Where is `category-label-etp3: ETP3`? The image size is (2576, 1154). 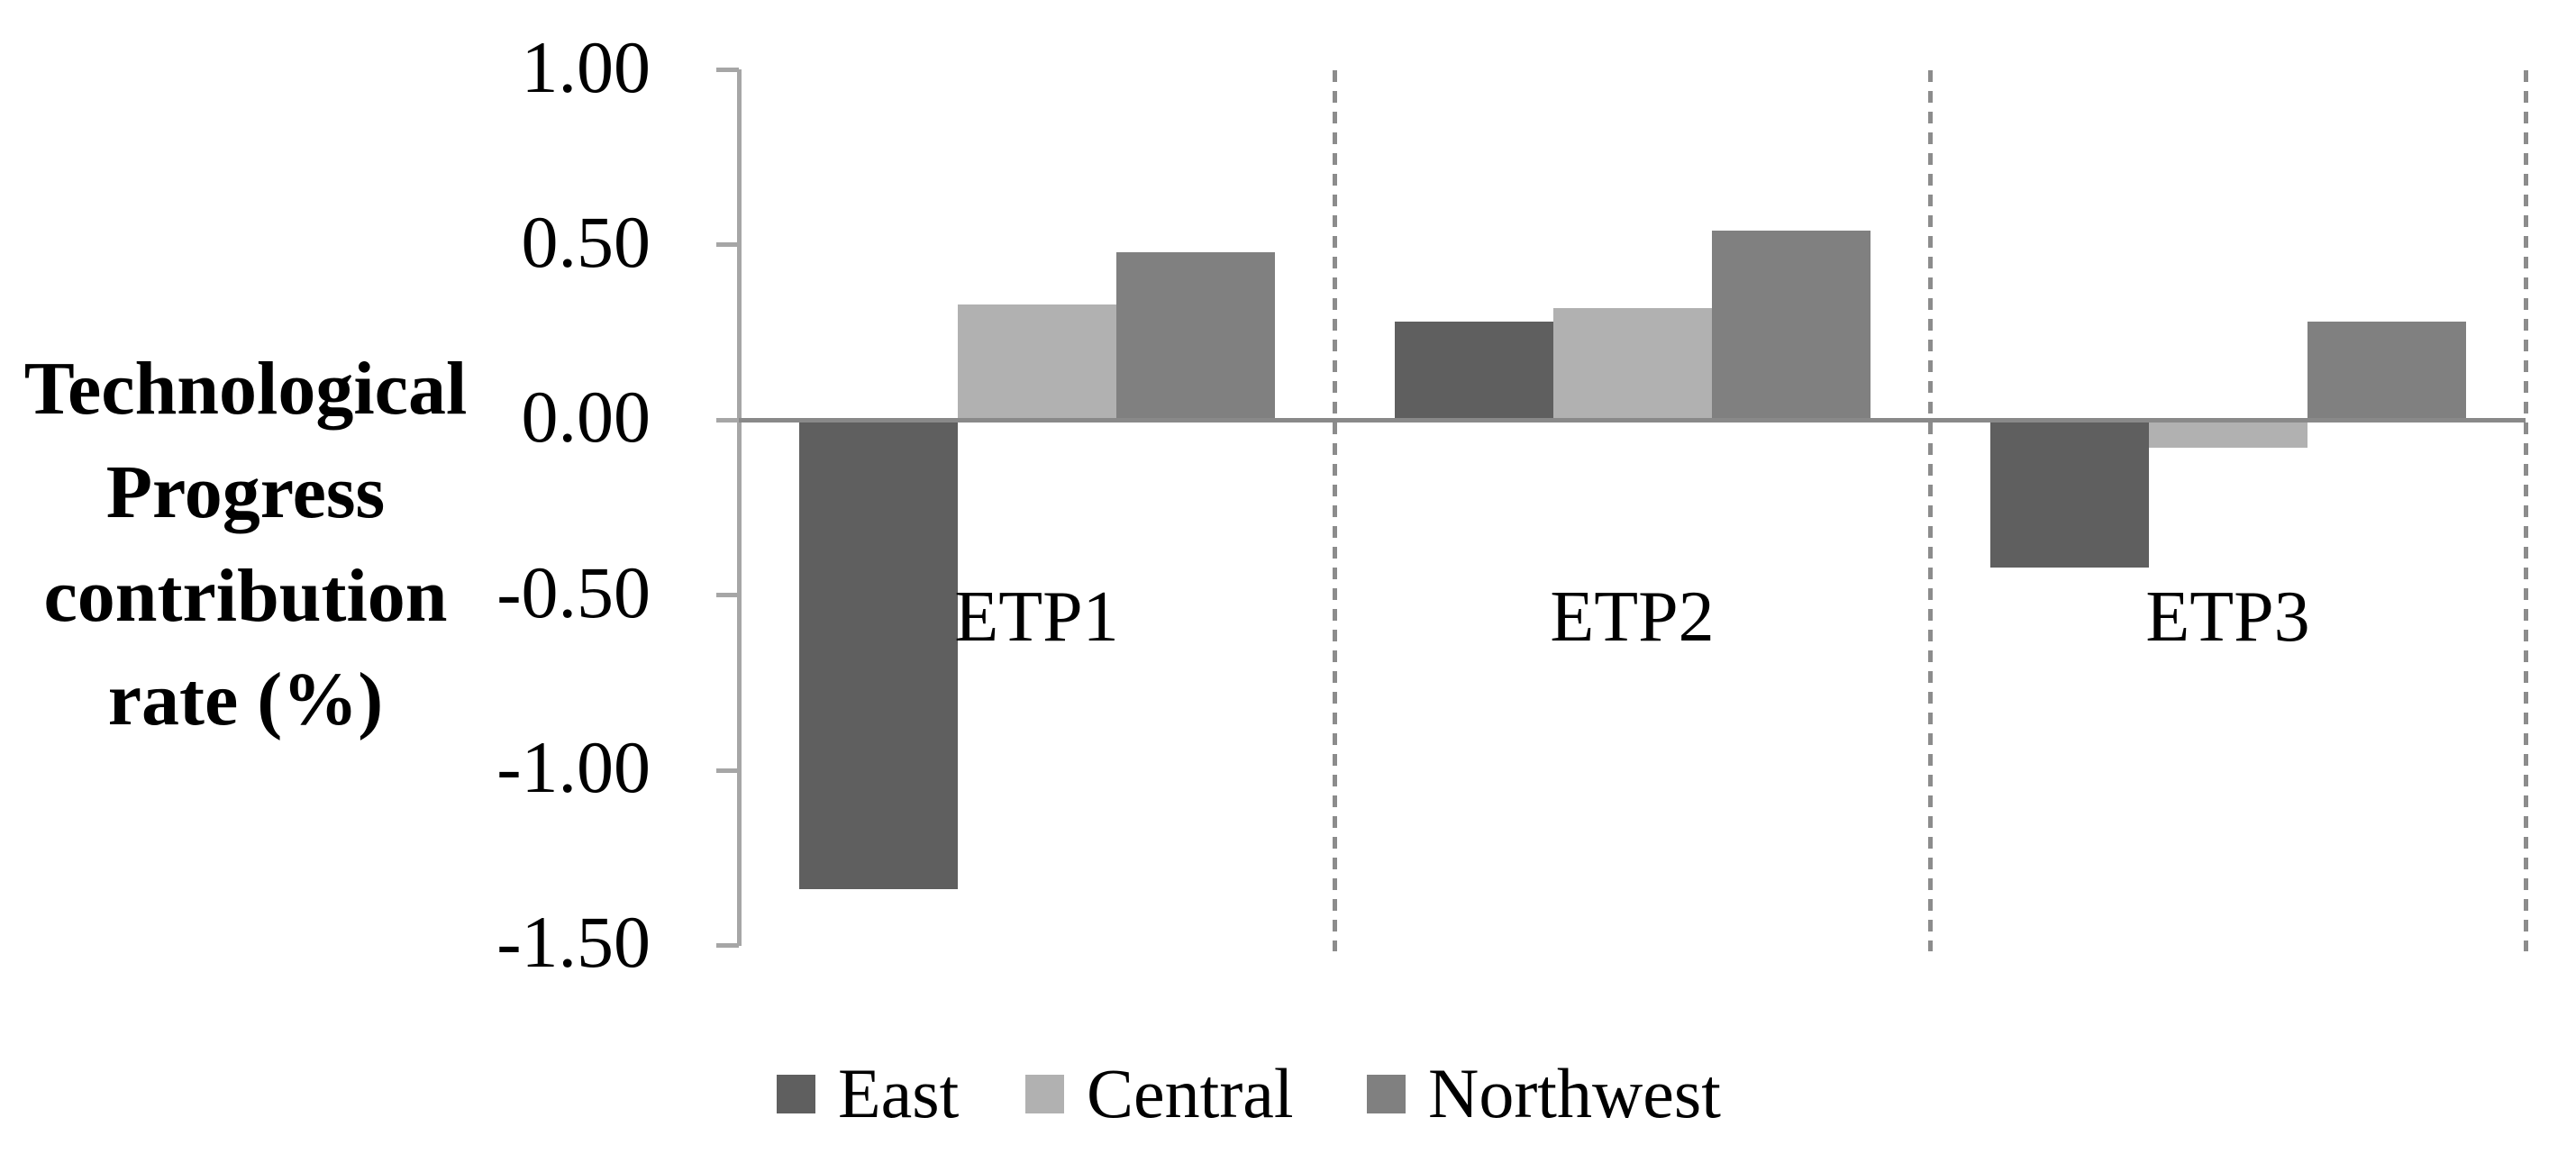
category-label-etp3: ETP3 is located at coordinates (2227, 617).